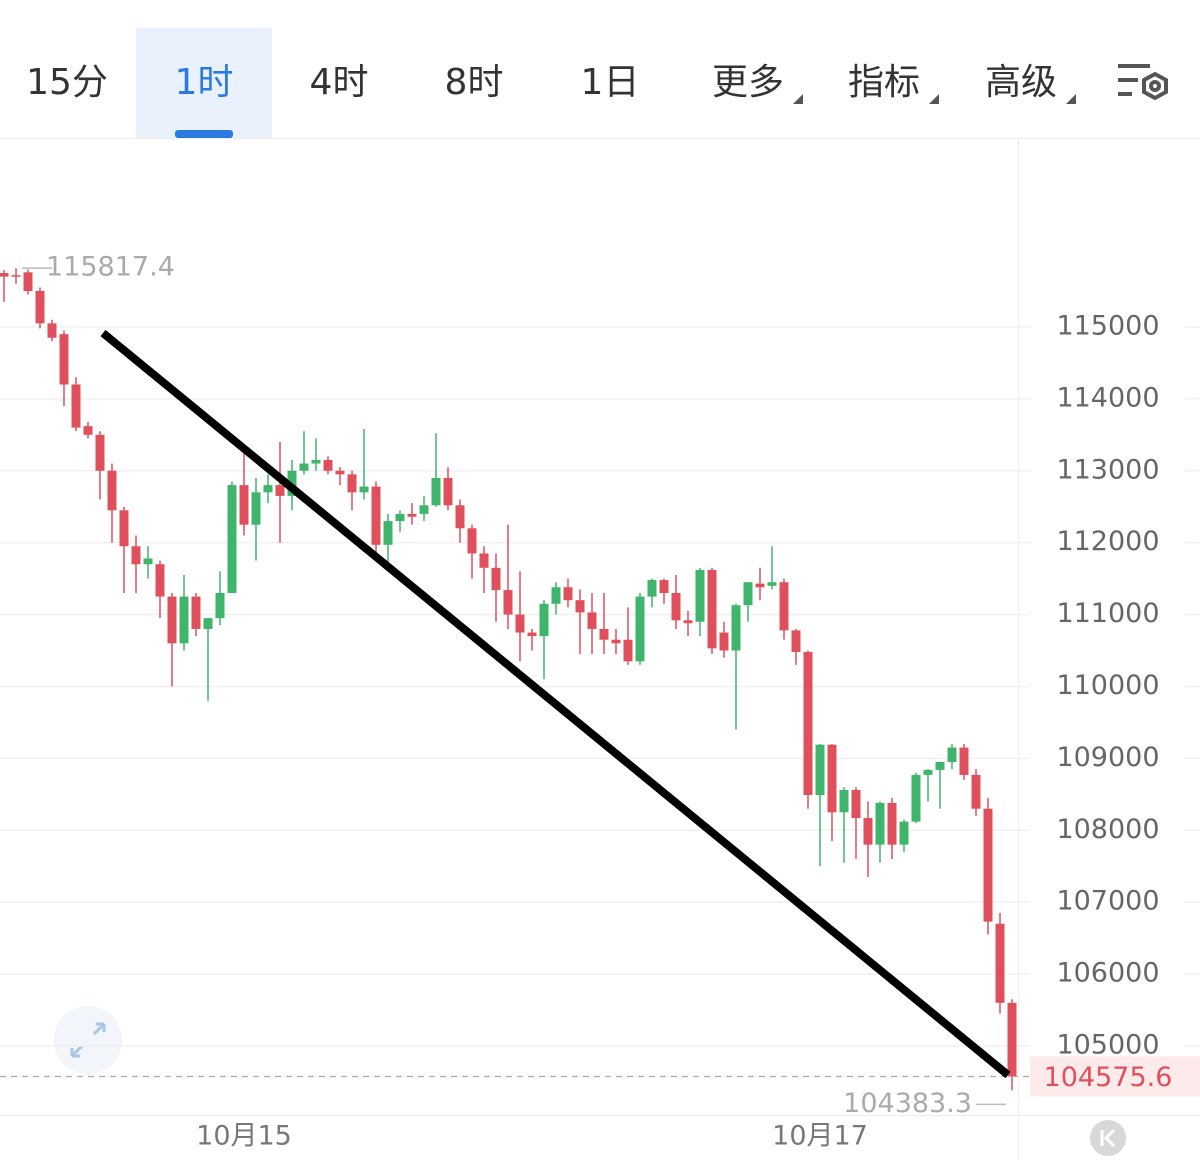 Image resolution: width=1200 pixels, height=1160 pixels. I want to click on y-tick-label: 108000, so click(1107, 829).